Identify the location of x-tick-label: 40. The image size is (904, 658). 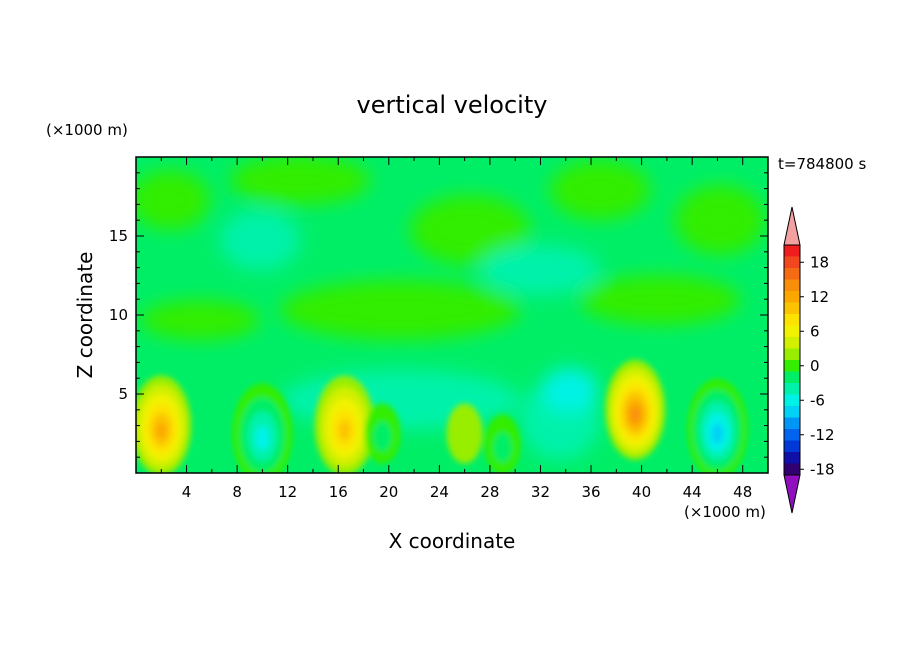
(641, 492).